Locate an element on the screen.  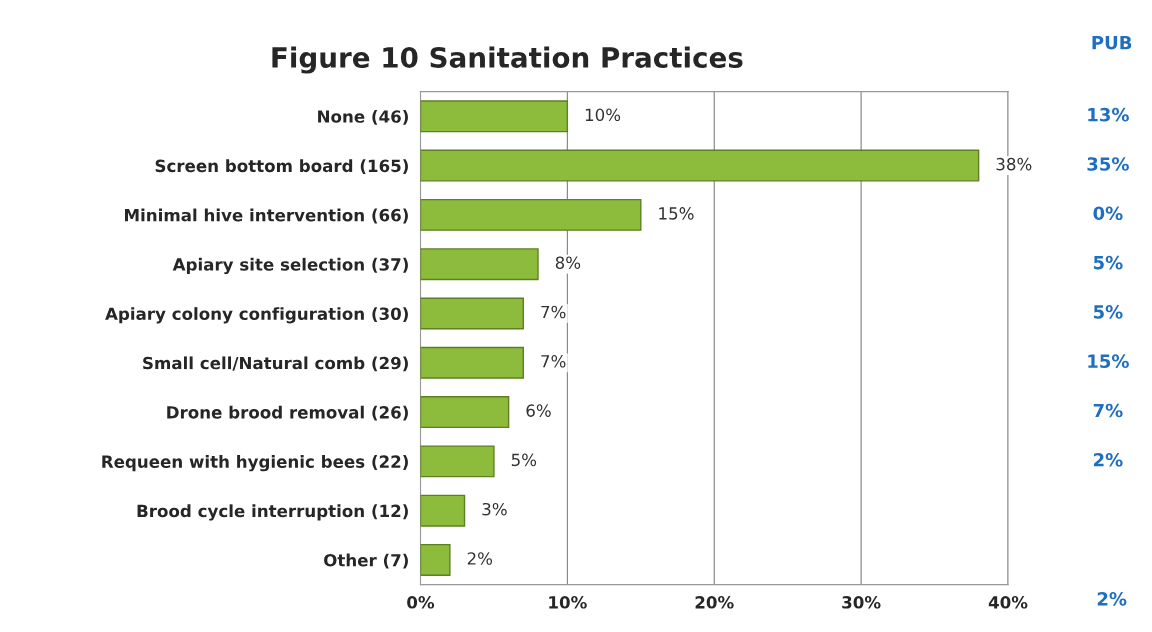
y-tick-label: Brood cycle interruption (12) is located at coordinates (272, 512).